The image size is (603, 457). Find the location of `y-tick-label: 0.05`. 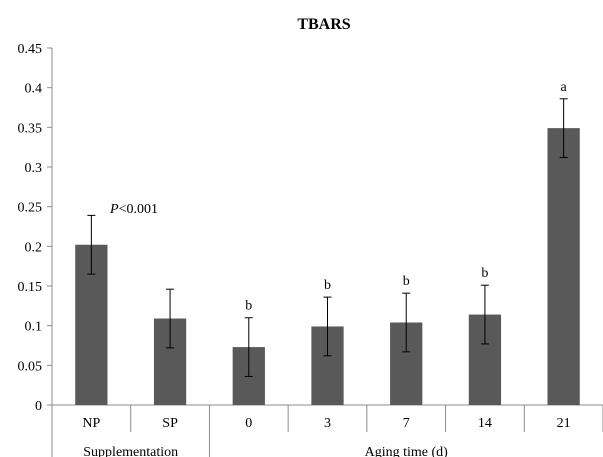

y-tick-label: 0.05 is located at coordinates (30, 366).